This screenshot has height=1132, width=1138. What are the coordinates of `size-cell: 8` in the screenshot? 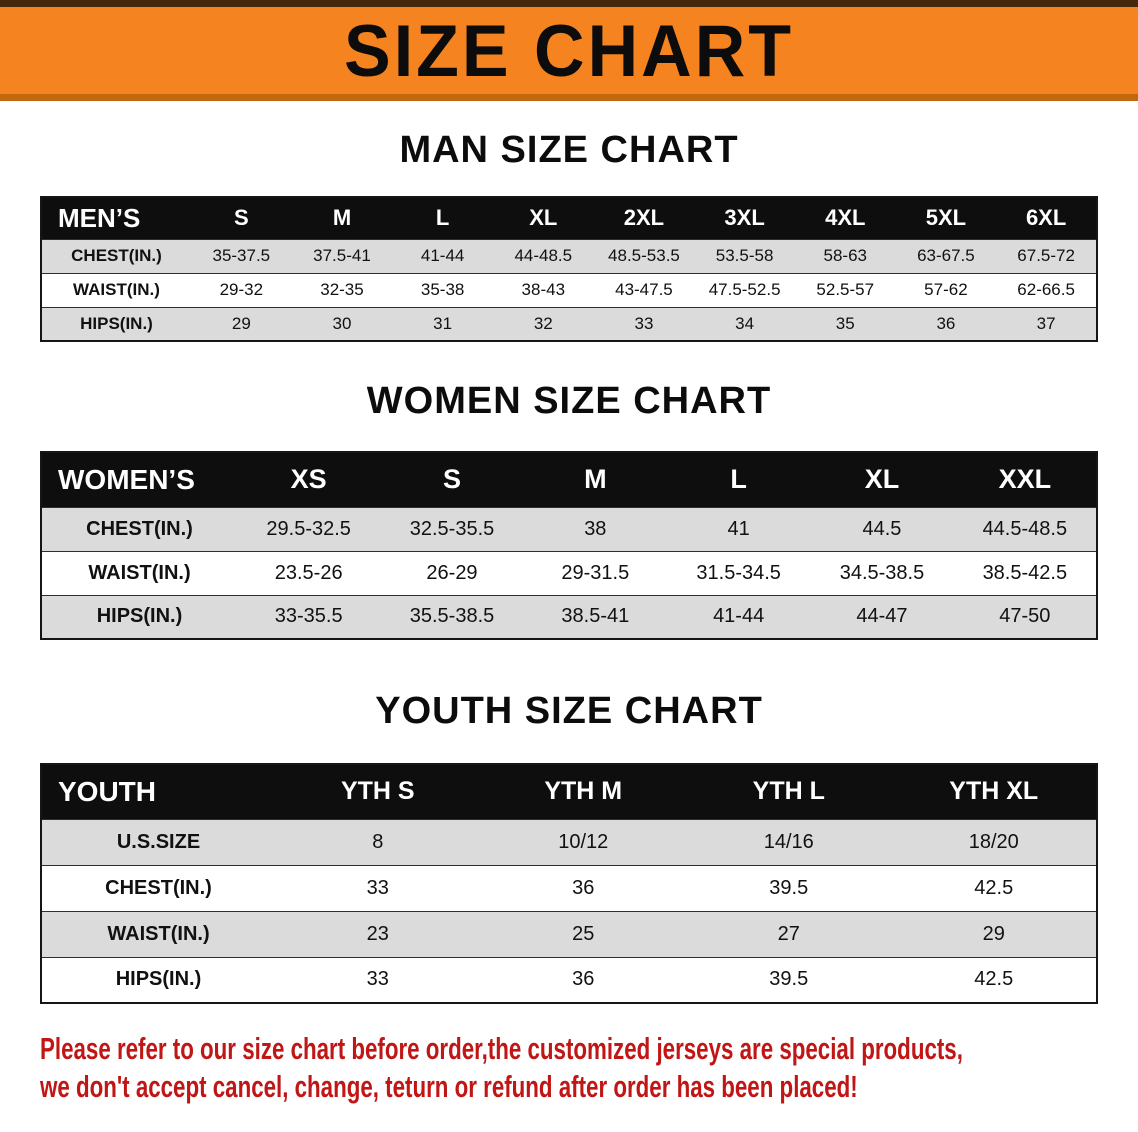 It's located at (378, 841).